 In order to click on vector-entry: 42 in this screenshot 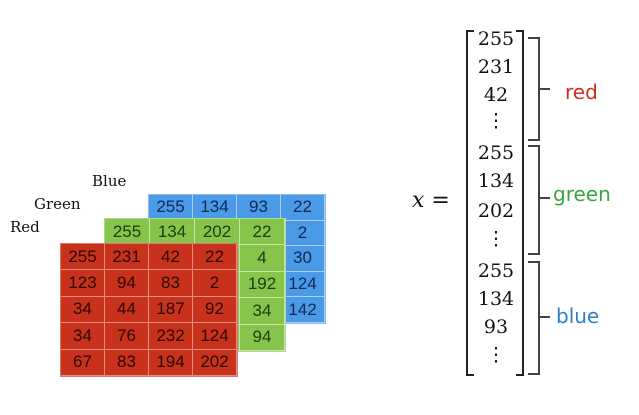, I will do `click(496, 95)`.